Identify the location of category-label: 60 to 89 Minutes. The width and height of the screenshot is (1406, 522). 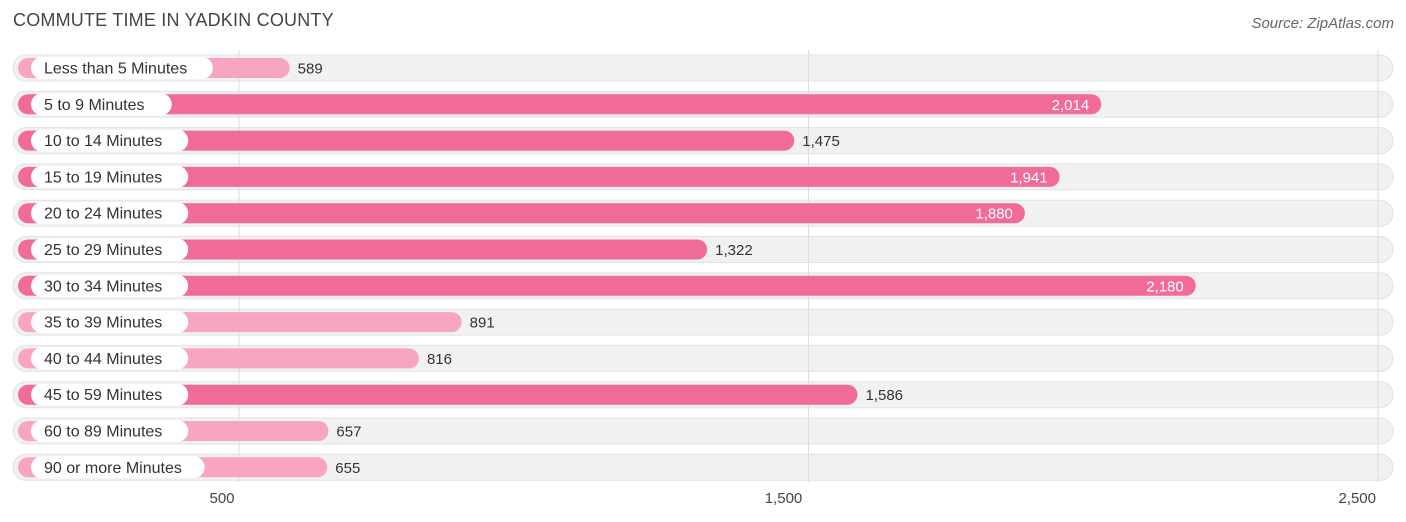
(103, 432).